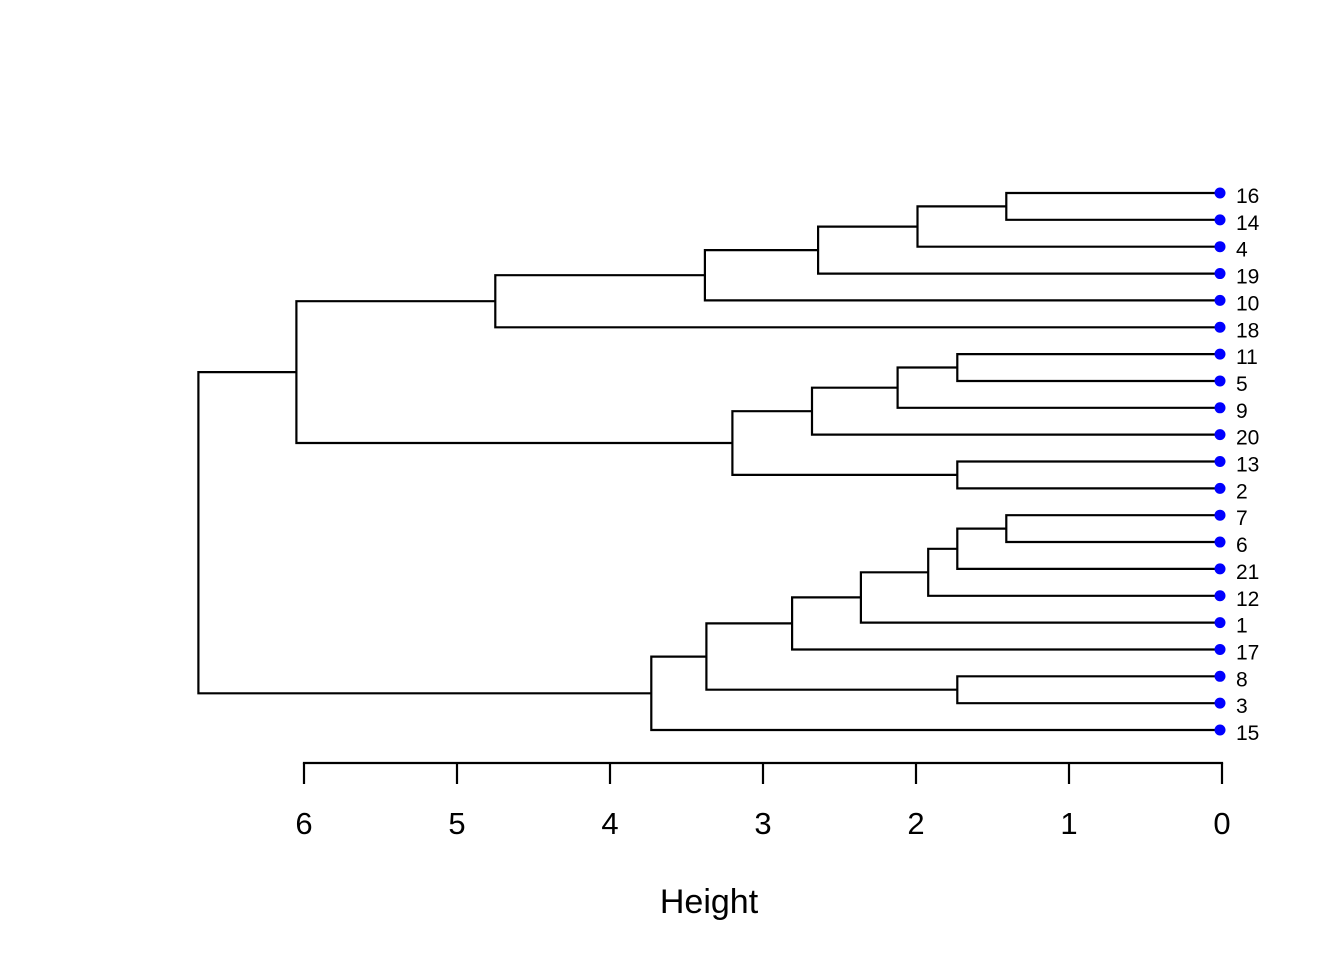  What do you see at coordinates (303, 823) in the screenshot?
I see `x-axis-tick-label: 6` at bounding box center [303, 823].